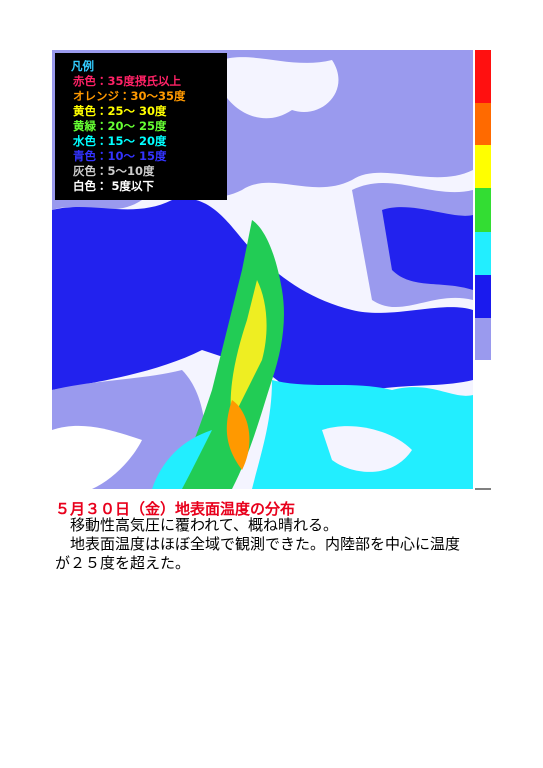  I want to click on color-scale, so click(483, 270).